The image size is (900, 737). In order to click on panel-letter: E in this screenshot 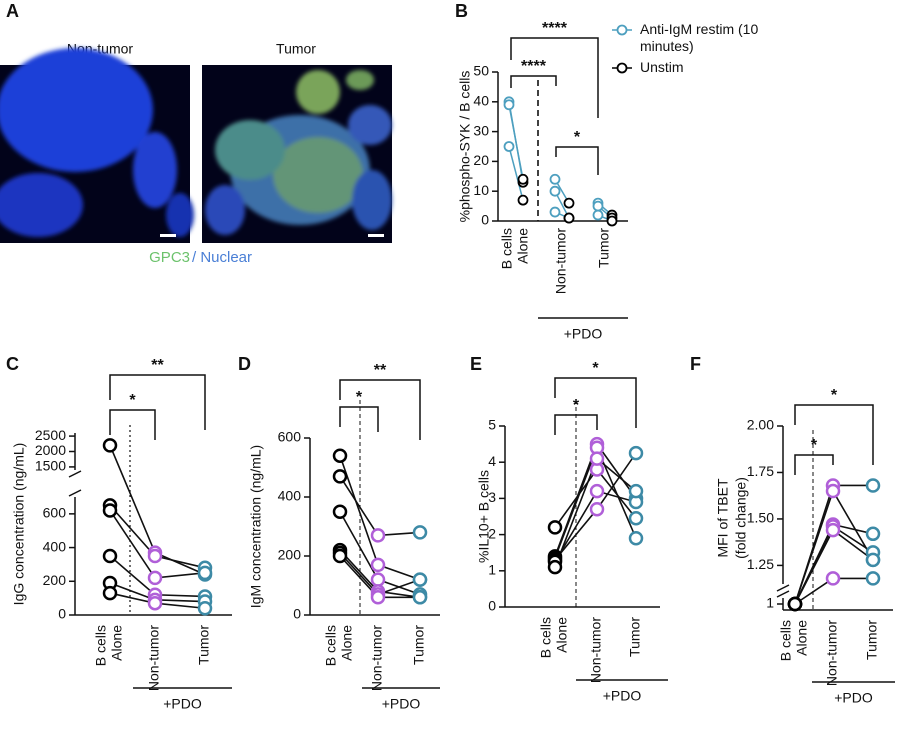, I will do `click(476, 364)`.